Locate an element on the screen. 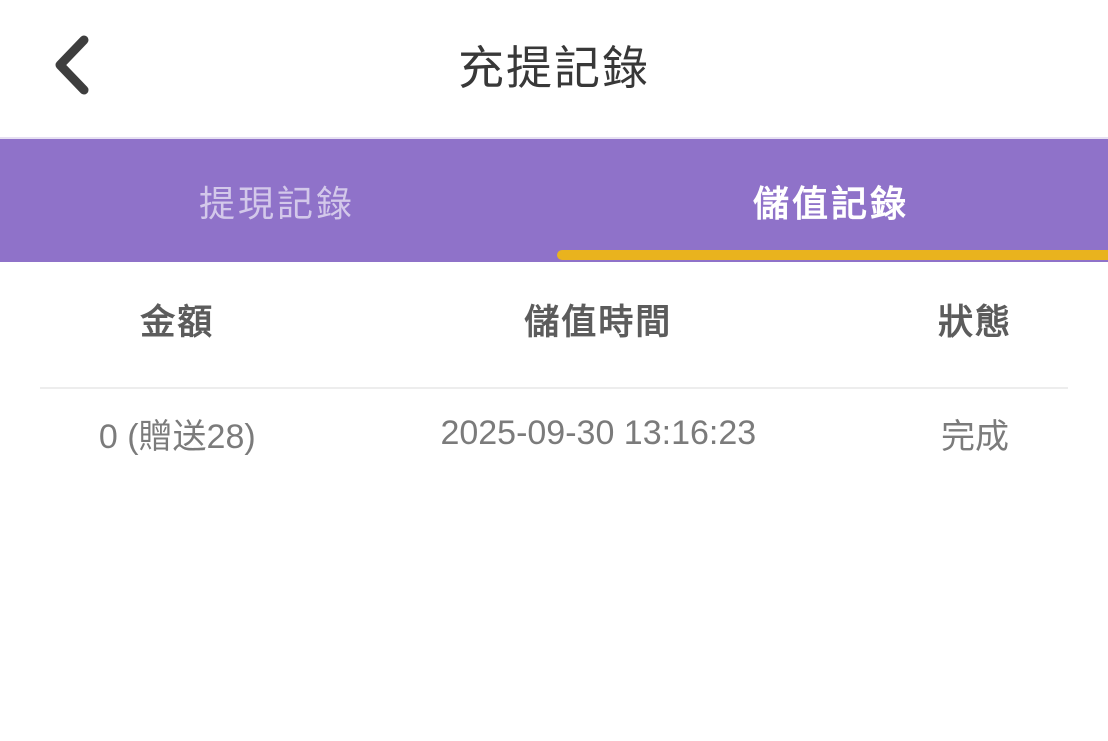 This screenshot has height=741, width=1108. column-header-time: 儲值時間 is located at coordinates (598, 322).